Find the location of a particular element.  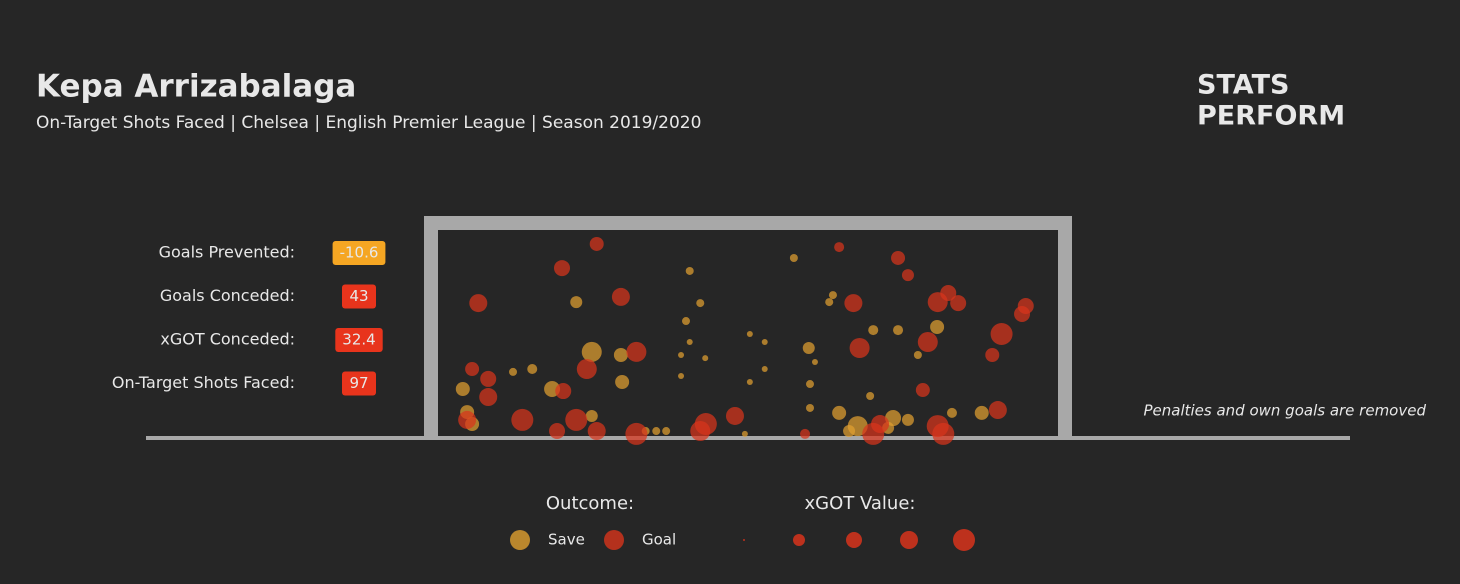

shots is located at coordinates (744, 340).